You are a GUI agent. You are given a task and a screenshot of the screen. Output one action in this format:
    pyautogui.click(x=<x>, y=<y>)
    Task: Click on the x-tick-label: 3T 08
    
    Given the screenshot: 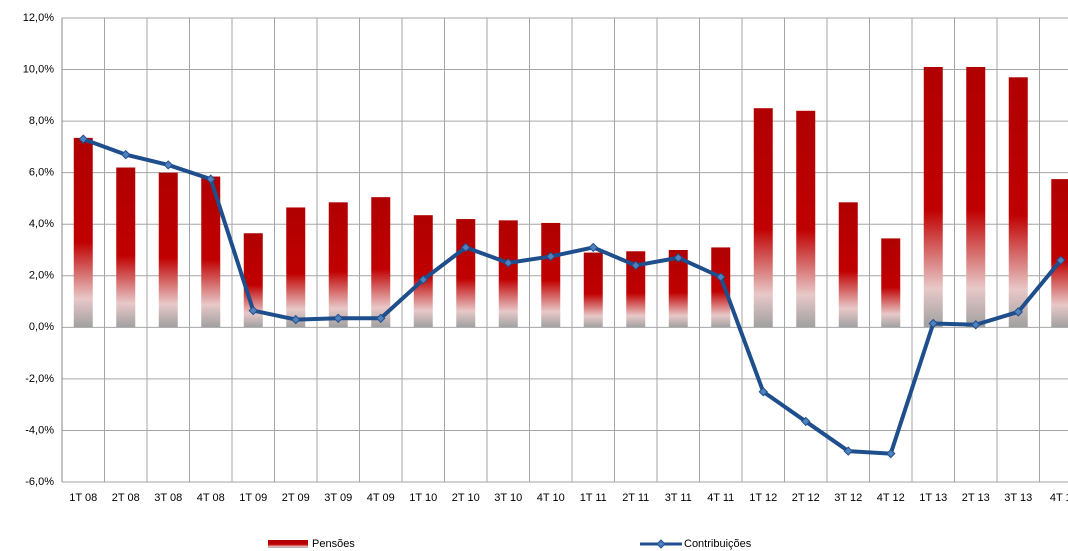 What is the action you would take?
    pyautogui.click(x=168, y=498)
    